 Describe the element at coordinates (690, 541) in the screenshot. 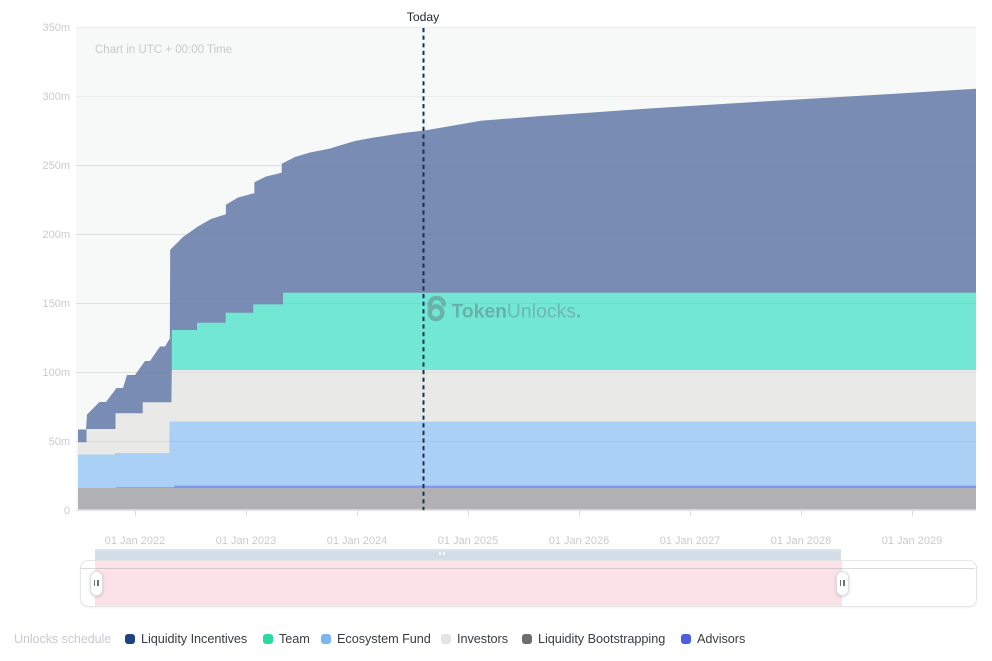

I see `svg-text: 01 Jan 2027` at that location.